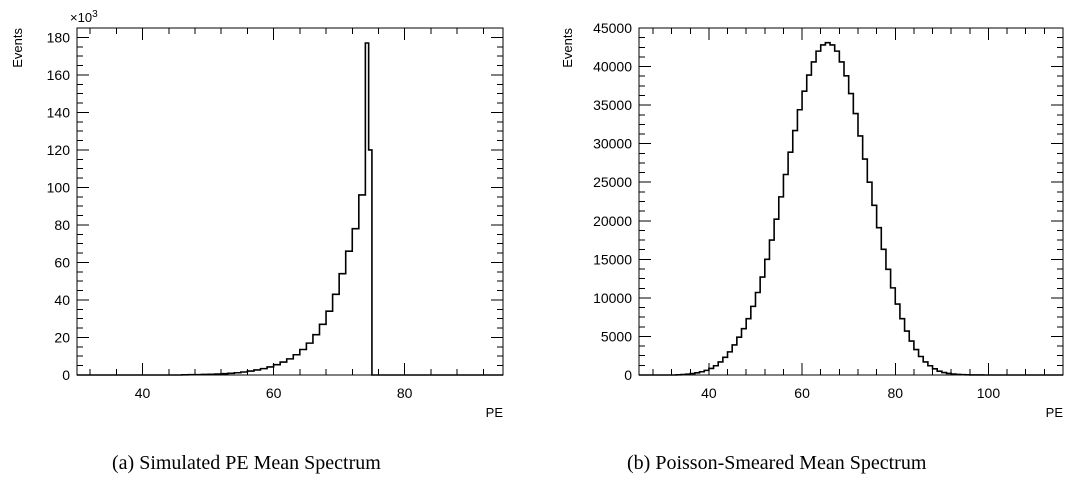 The image size is (1072, 497). Describe the element at coordinates (62, 337) in the screenshot. I see `y-tick-label: 20` at that location.